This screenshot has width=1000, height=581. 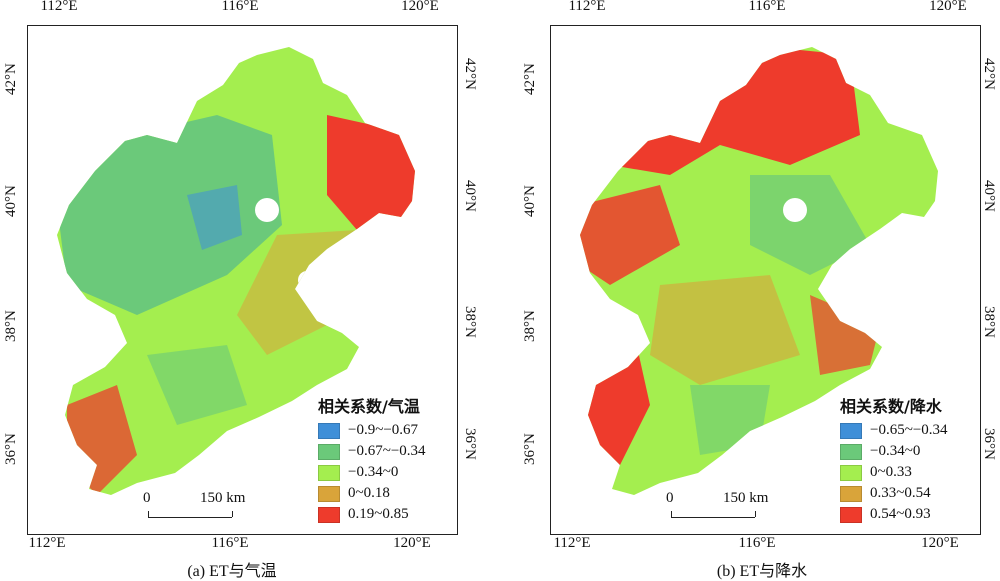 What do you see at coordinates (378, 514) in the screenshot?
I see `legend-label: 0.19~0.85` at bounding box center [378, 514].